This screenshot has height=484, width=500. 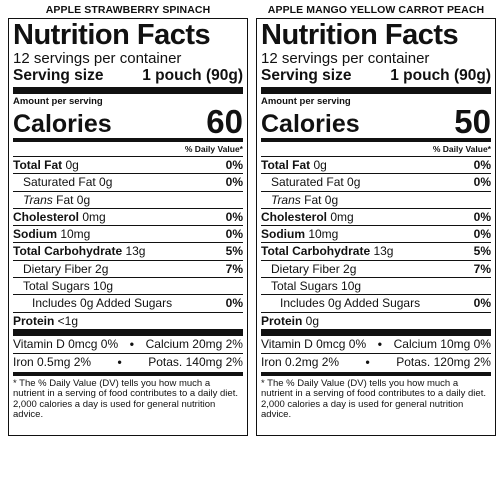 I want to click on nutrient-label: Cholesterol, so click(x=294, y=216).